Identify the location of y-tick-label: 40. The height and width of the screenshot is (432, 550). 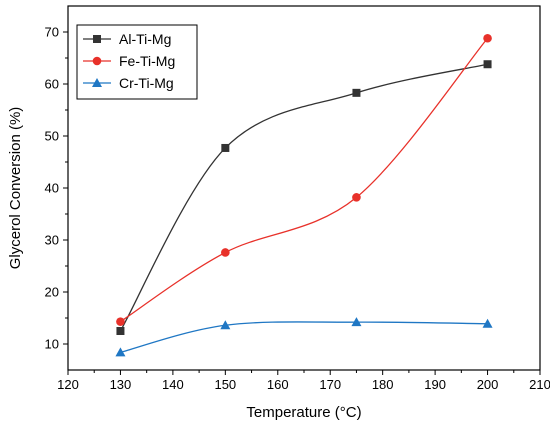
(52, 188).